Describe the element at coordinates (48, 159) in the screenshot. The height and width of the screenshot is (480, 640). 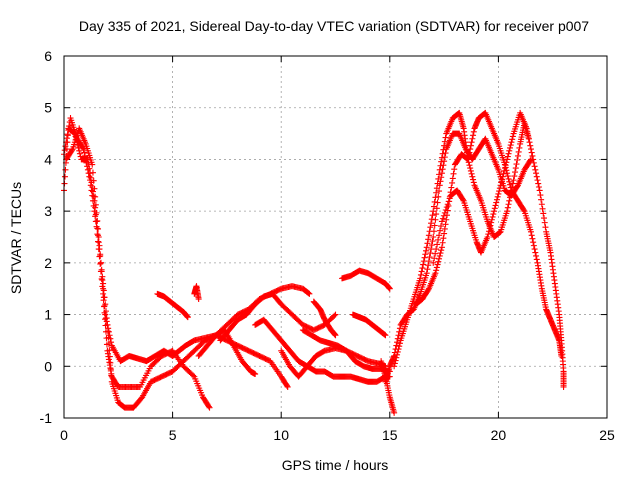
I see `y-tick-label: 4` at that location.